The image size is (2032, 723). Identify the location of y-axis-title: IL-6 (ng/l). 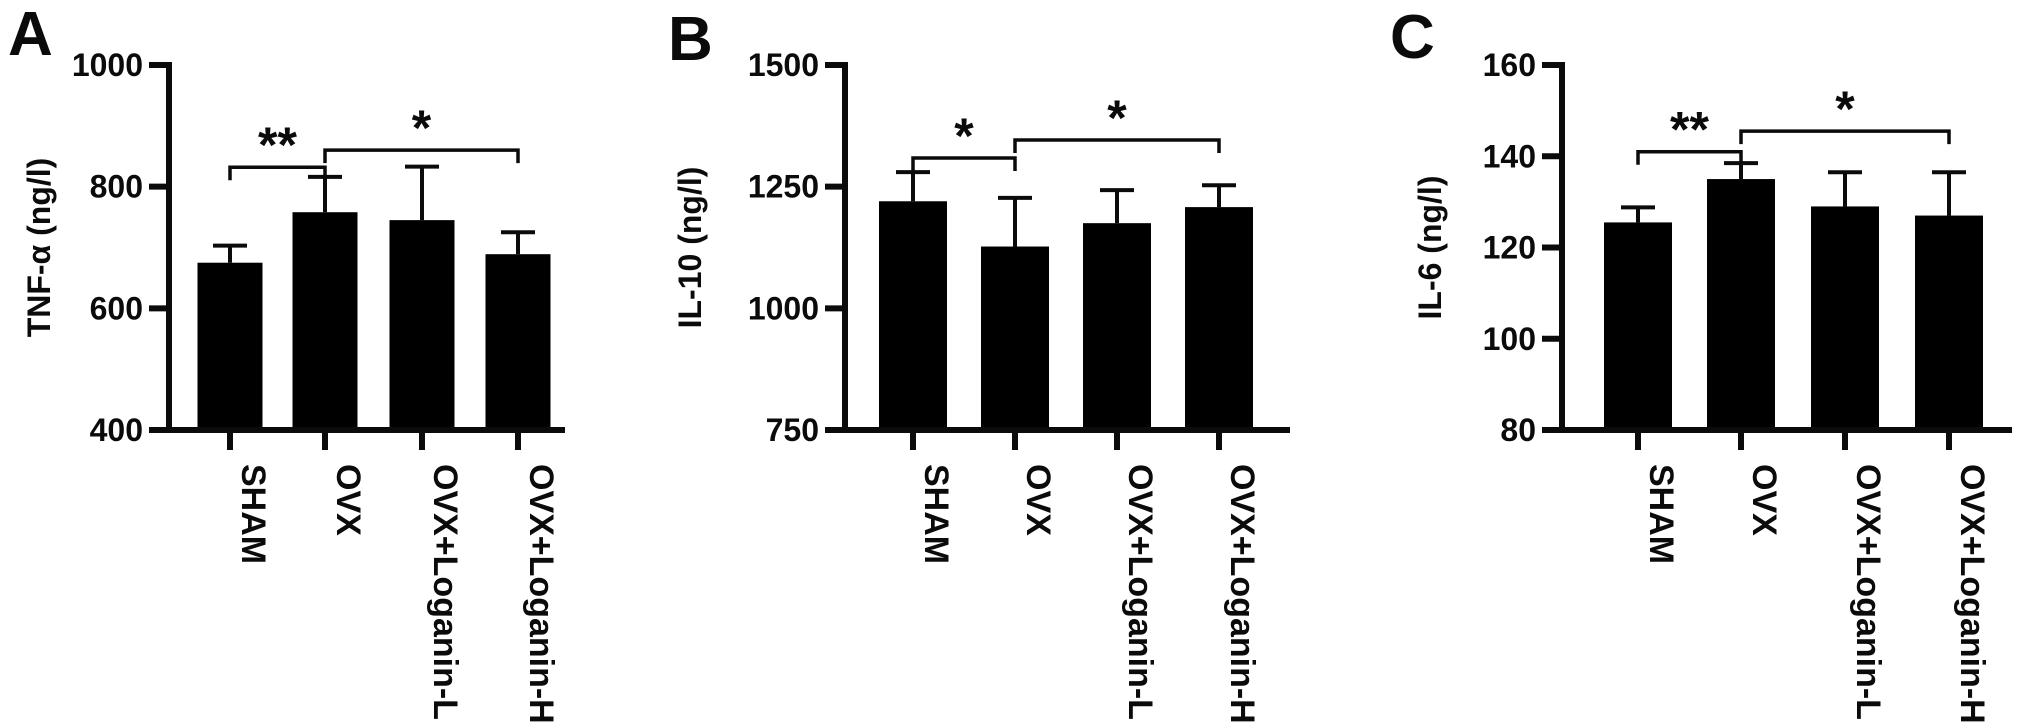
(1430, 248).